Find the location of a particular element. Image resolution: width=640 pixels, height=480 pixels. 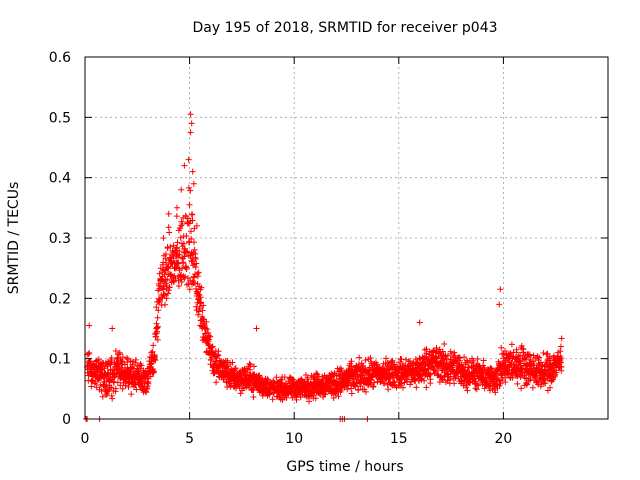

y-tick-label: 0.2 is located at coordinates (60, 299).